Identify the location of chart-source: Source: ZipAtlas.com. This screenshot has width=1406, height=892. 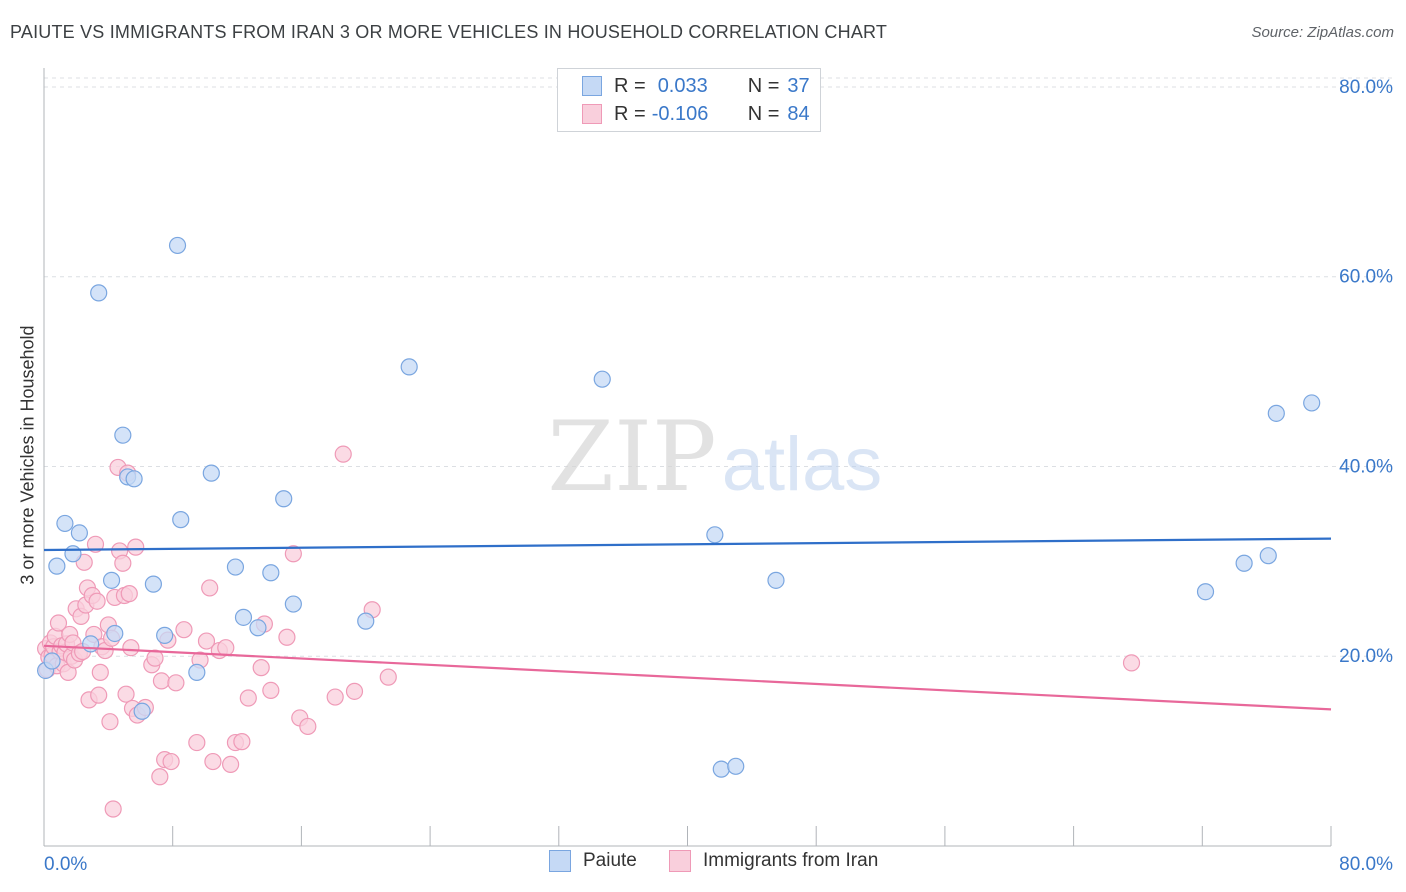
(1322, 32).